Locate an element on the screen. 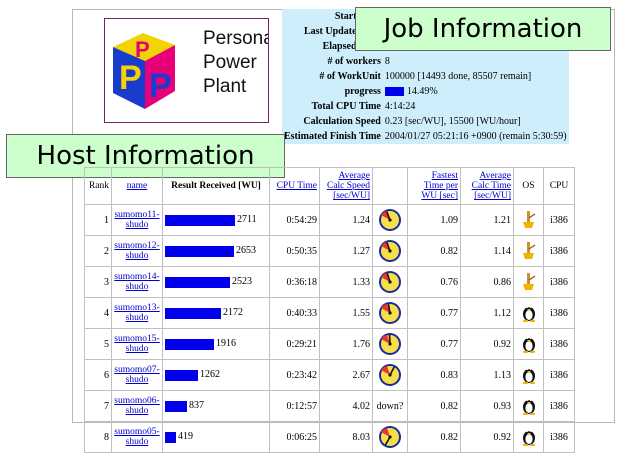  host-cpu-time: 0:50:35 is located at coordinates (294, 251).